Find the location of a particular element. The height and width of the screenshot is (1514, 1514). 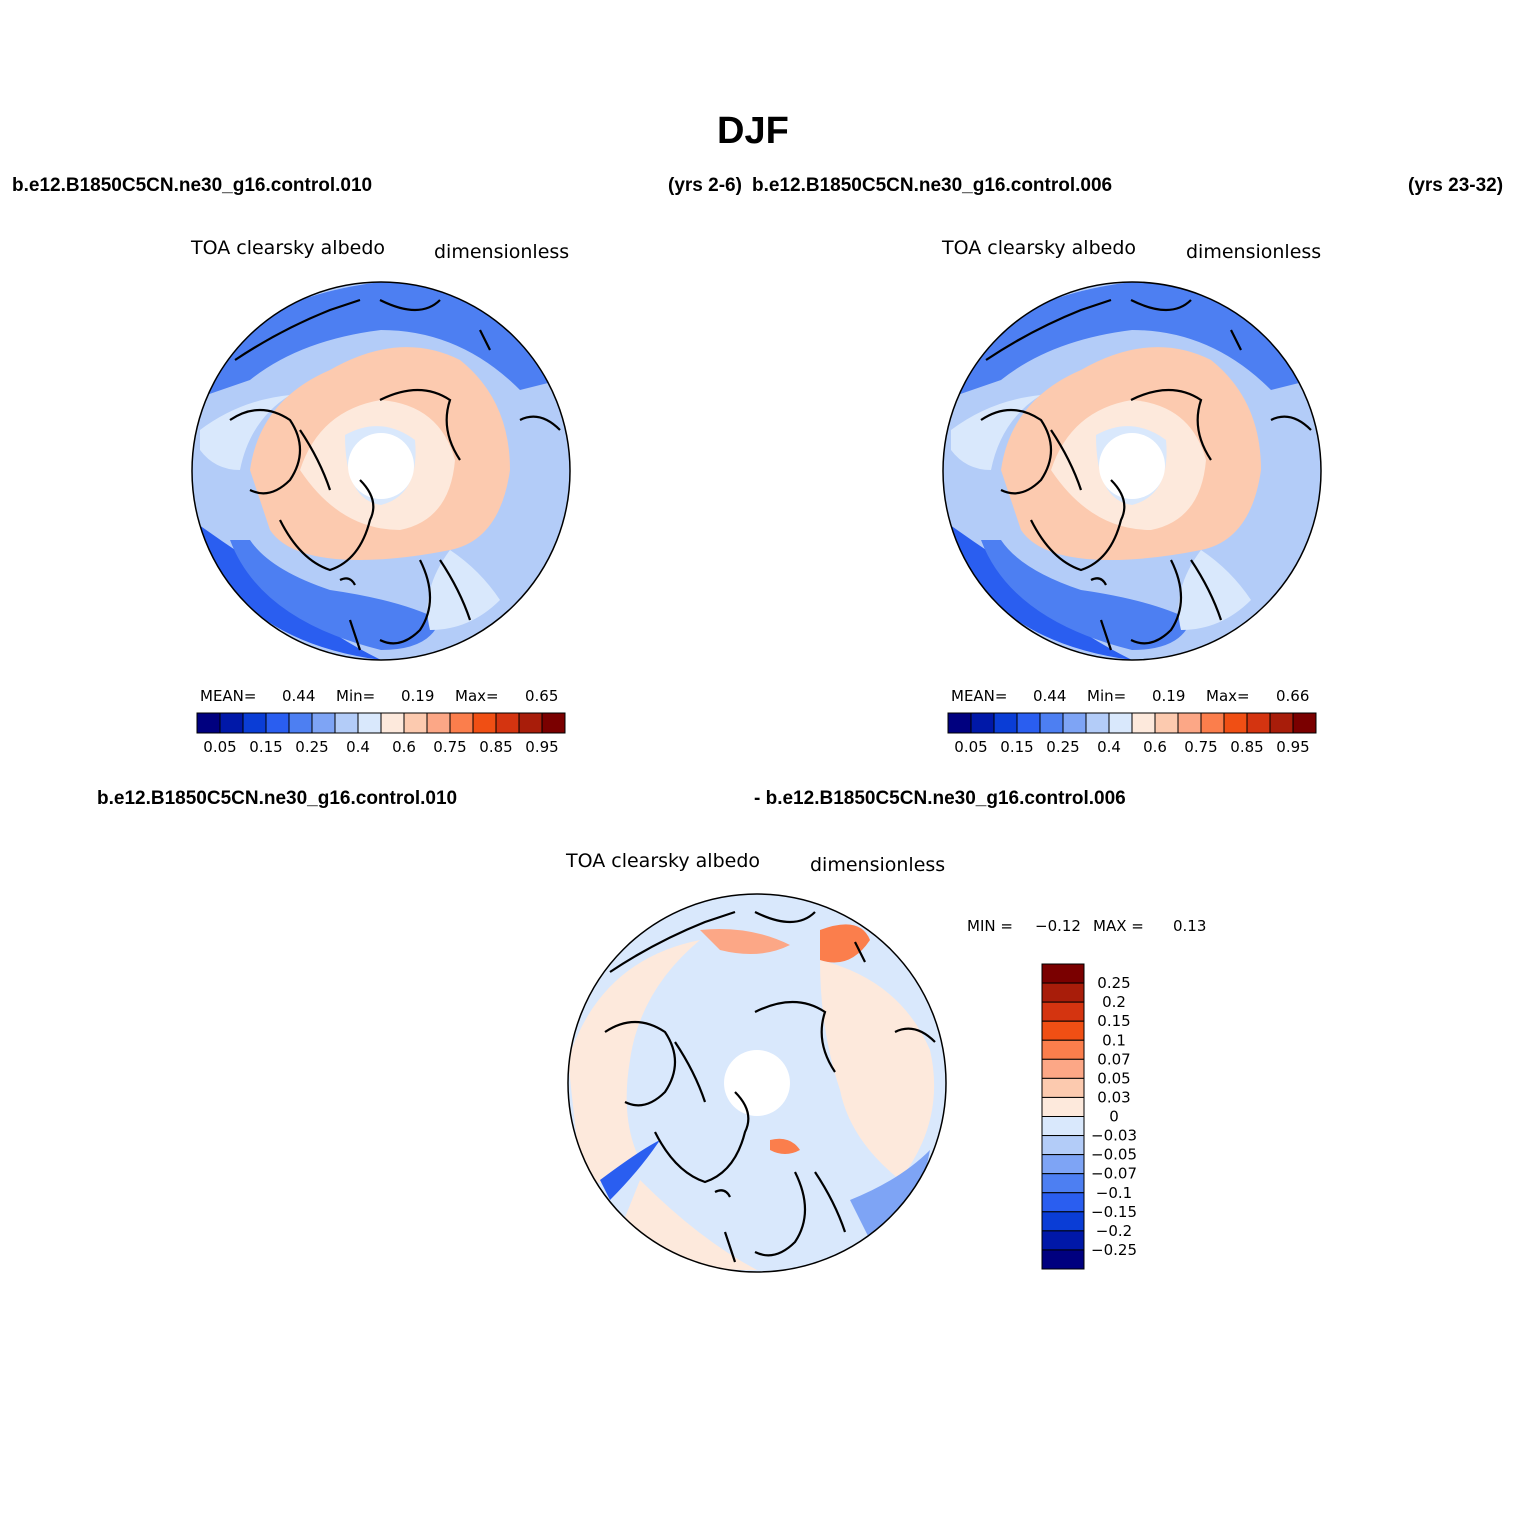

panel3-warm-band is located at coordinates (745, 941).